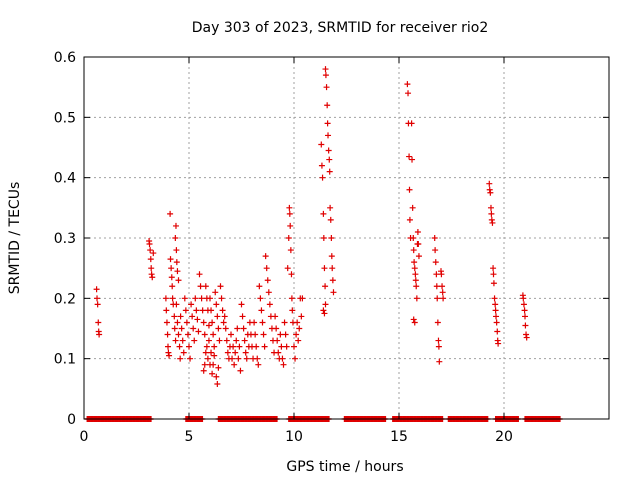 The height and width of the screenshot is (480, 640). Describe the element at coordinates (65, 179) in the screenshot. I see `y-tick-label: 0.4` at that location.